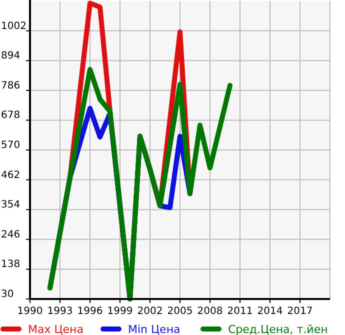  What do you see at coordinates (60, 311) in the screenshot?
I see `x-tick-label: 1993` at bounding box center [60, 311].